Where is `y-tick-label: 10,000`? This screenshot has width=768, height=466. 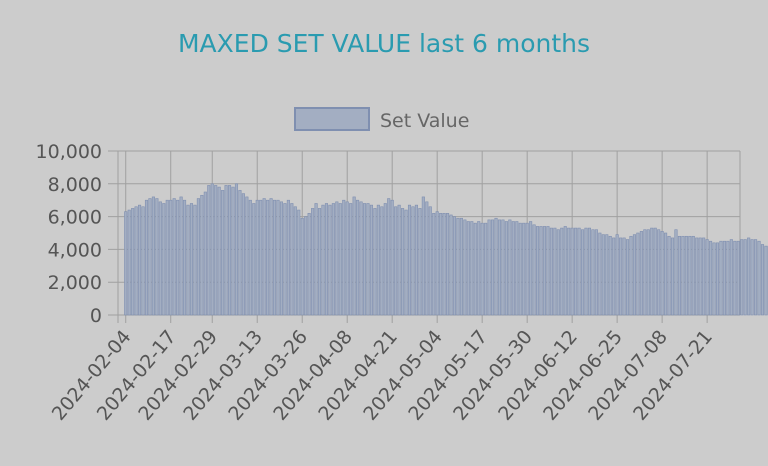 y-tick-label: 10,000 is located at coordinates (69, 152).